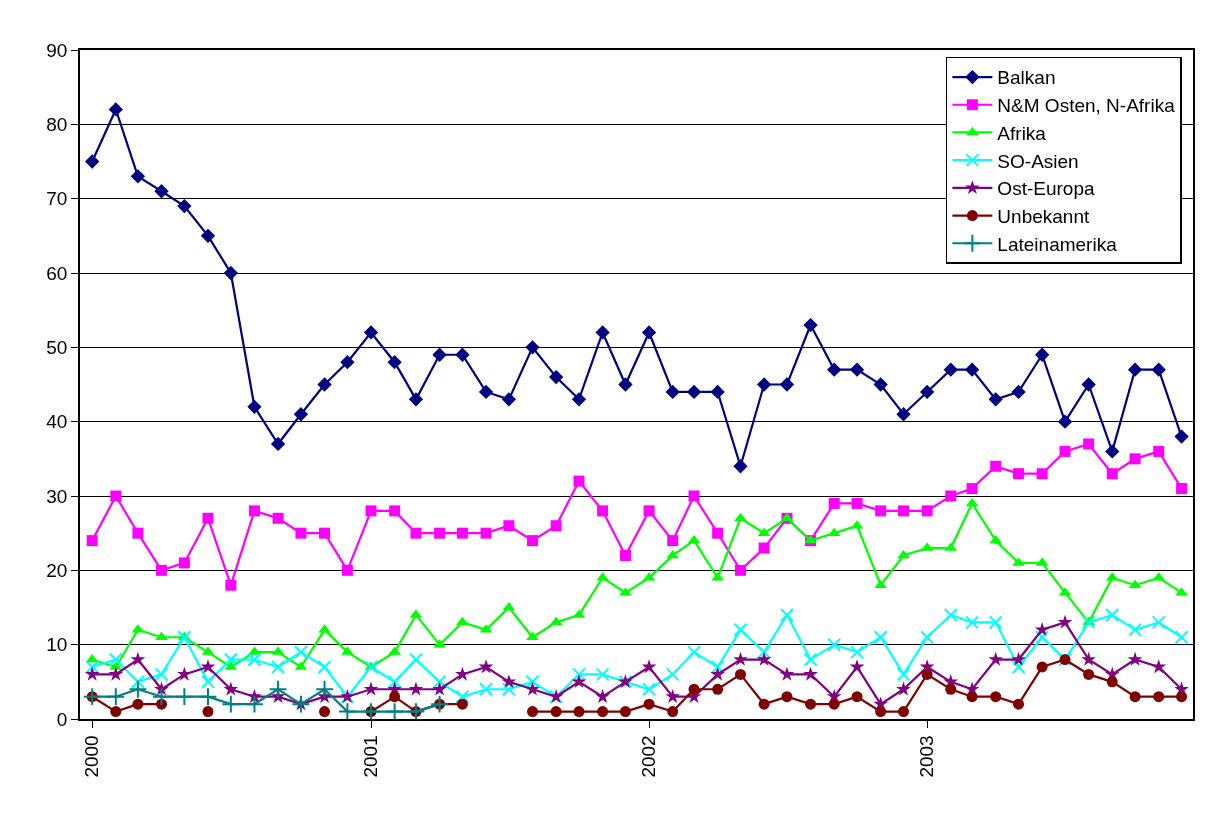 Image resolution: width=1221 pixels, height=814 pixels. Describe the element at coordinates (1038, 161) in the screenshot. I see `legend-label: SO-Asien` at that location.